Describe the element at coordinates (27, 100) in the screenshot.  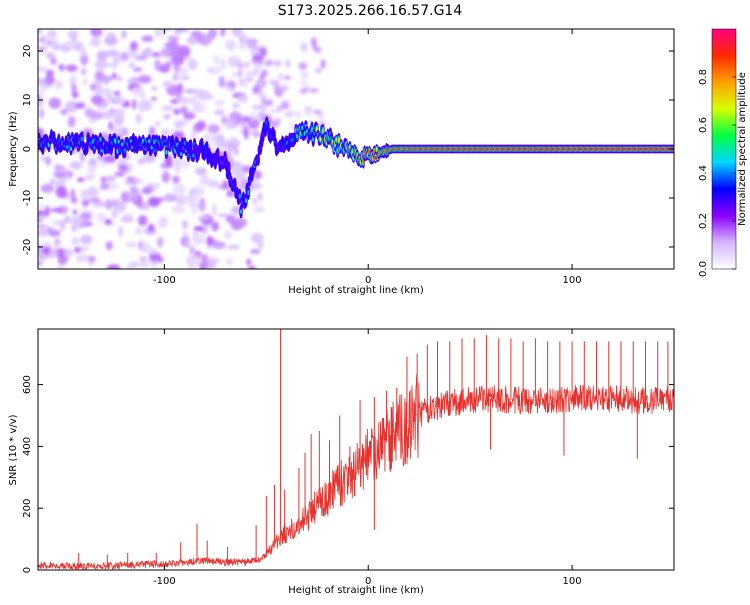
I see `spectrogram-ytick-label: 10` at that location.